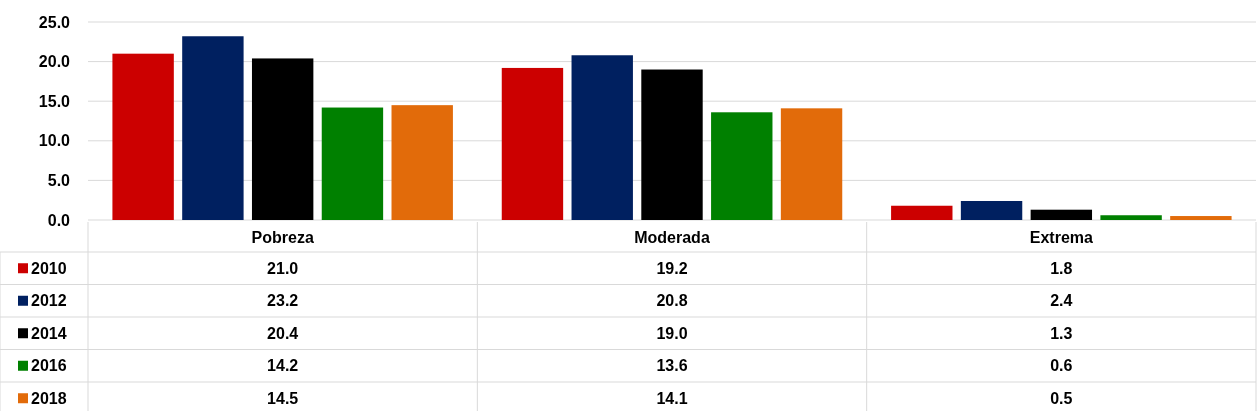  What do you see at coordinates (54, 22) in the screenshot?
I see `y-tick-label: 25.0` at bounding box center [54, 22].